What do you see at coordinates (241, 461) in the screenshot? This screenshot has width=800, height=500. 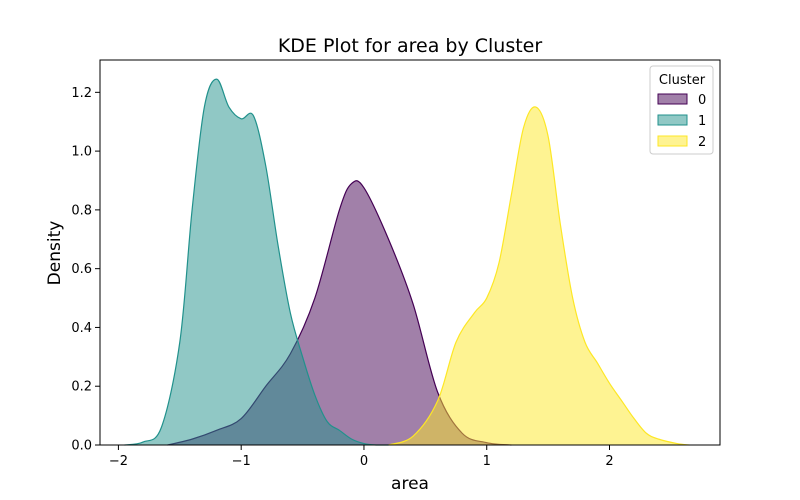 I see `x-tick-label: −1` at bounding box center [241, 461].